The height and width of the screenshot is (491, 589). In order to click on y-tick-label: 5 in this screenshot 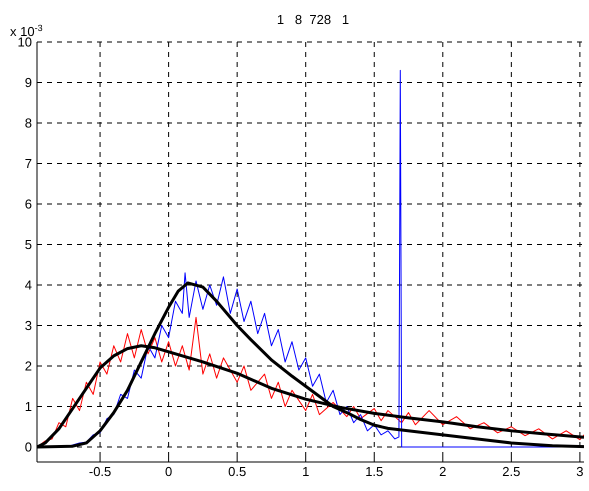, I will do `click(28, 244)`.